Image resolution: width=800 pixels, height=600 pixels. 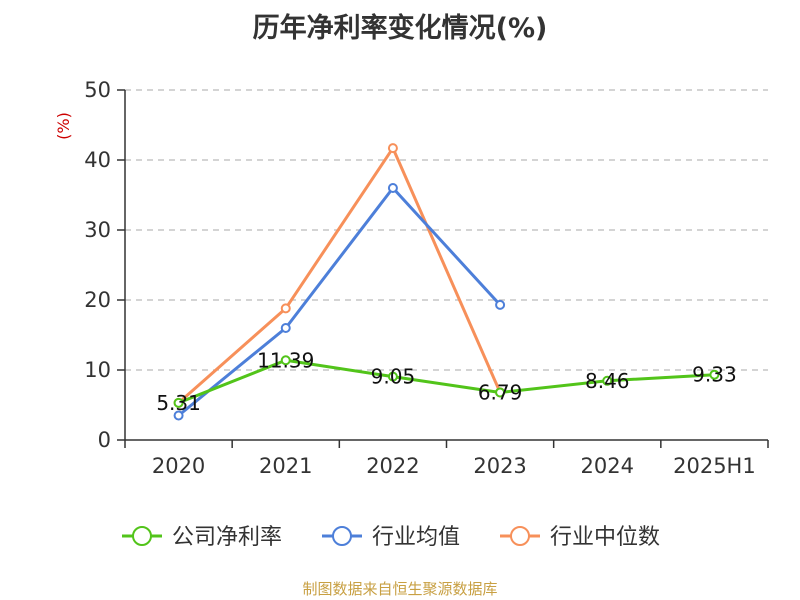 What do you see at coordinates (392, 466) in the screenshot?
I see `x-tick-label: 2022` at bounding box center [392, 466].